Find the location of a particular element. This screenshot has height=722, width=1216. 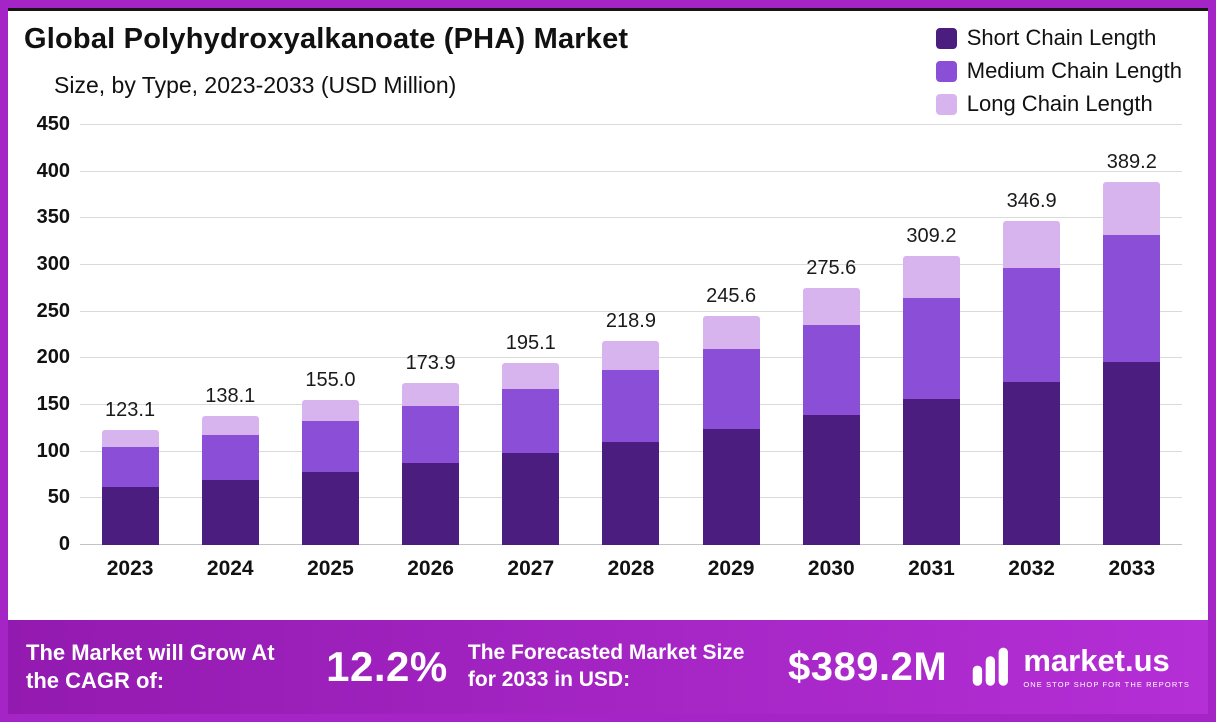

x-tick-label: 2032 is located at coordinates (1031, 568).